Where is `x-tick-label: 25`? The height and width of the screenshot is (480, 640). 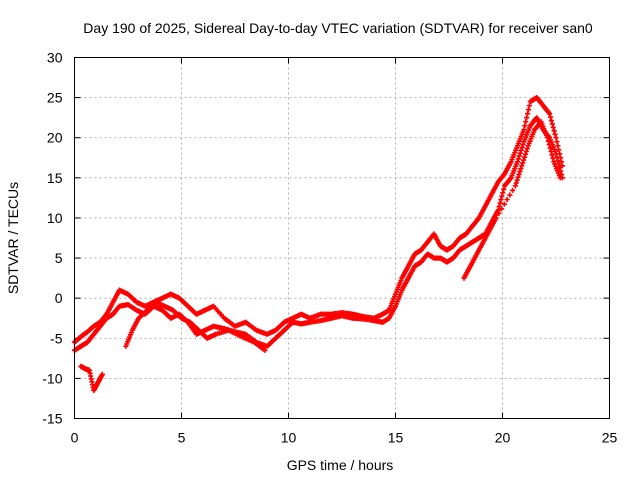 x-tick-label: 25 is located at coordinates (610, 438).